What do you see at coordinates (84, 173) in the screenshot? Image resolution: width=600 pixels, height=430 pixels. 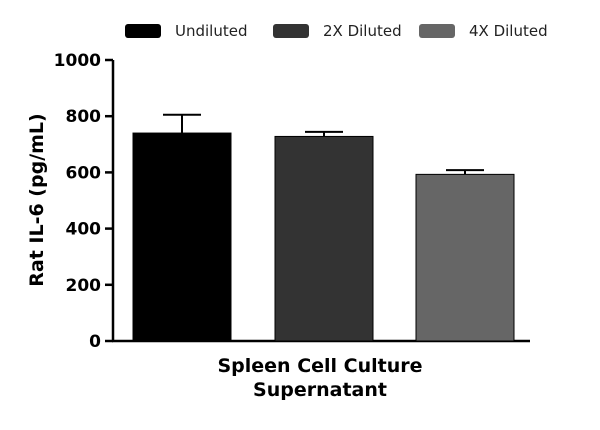 I see `y-tick-label: 600` at bounding box center [84, 173].